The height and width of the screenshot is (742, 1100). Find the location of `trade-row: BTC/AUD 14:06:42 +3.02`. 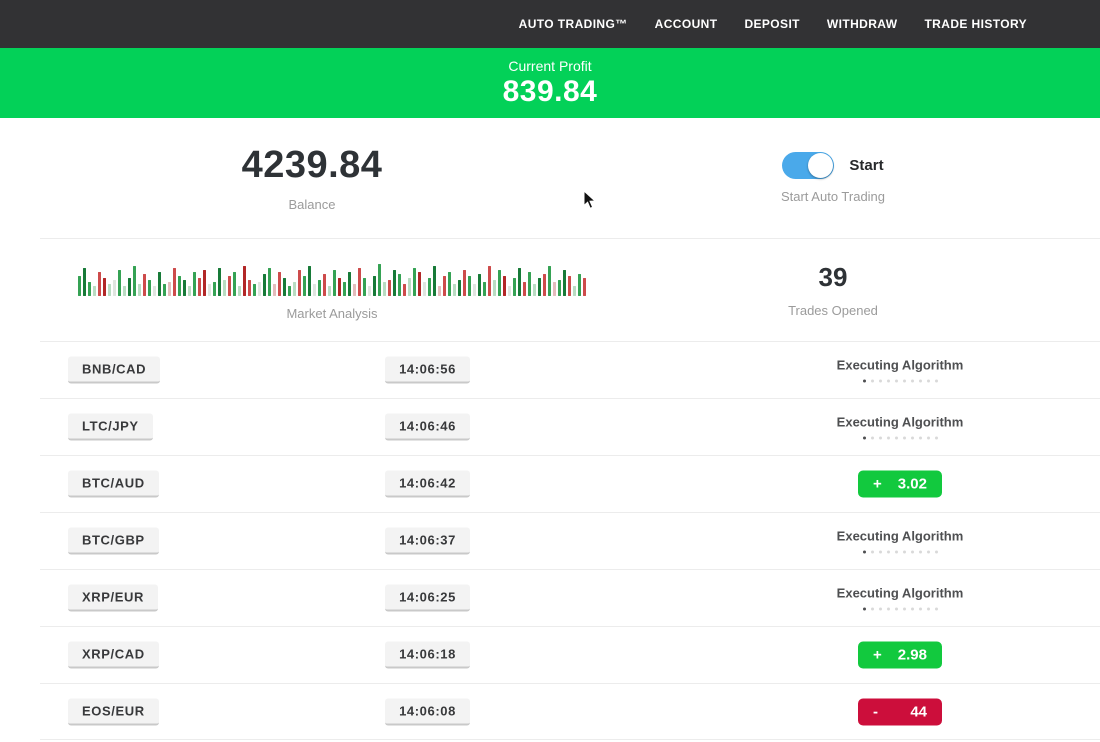

trade-row: BTC/AUD 14:06:42 +3.02 is located at coordinates (570, 483).